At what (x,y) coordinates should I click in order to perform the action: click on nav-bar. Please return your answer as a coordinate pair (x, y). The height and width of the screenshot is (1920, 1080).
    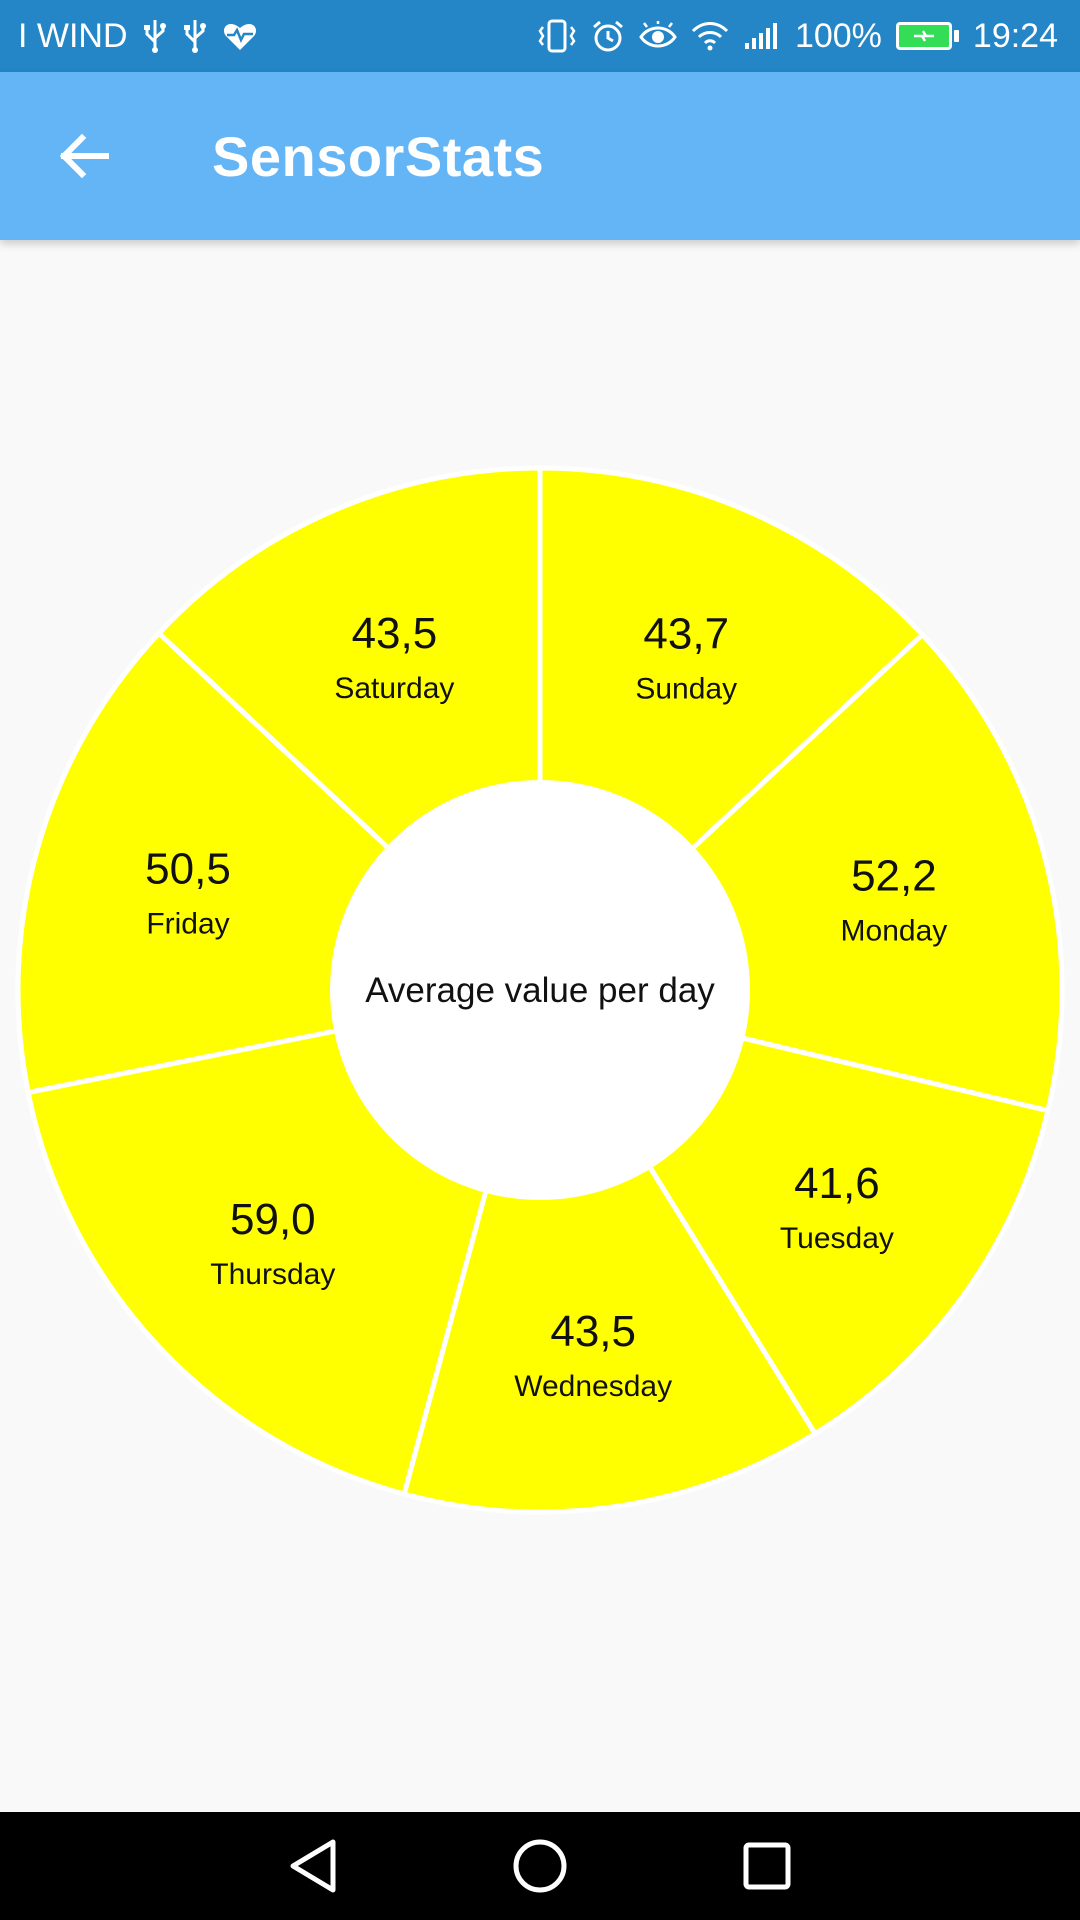
    Looking at the image, I should click on (540, 1866).